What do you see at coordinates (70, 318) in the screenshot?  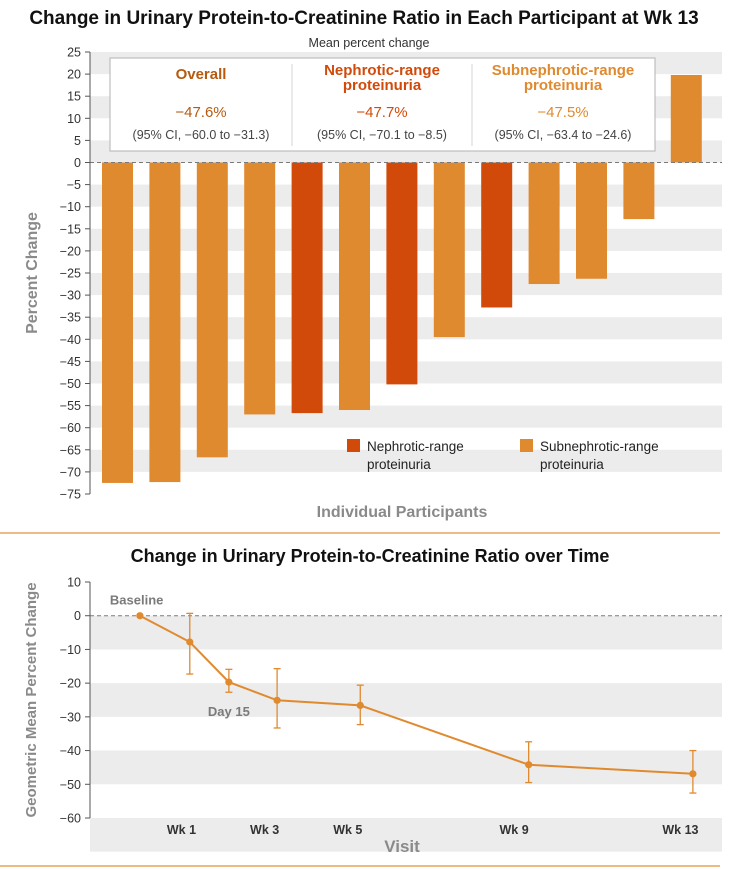 I see `y-tick-label: −35` at bounding box center [70, 318].